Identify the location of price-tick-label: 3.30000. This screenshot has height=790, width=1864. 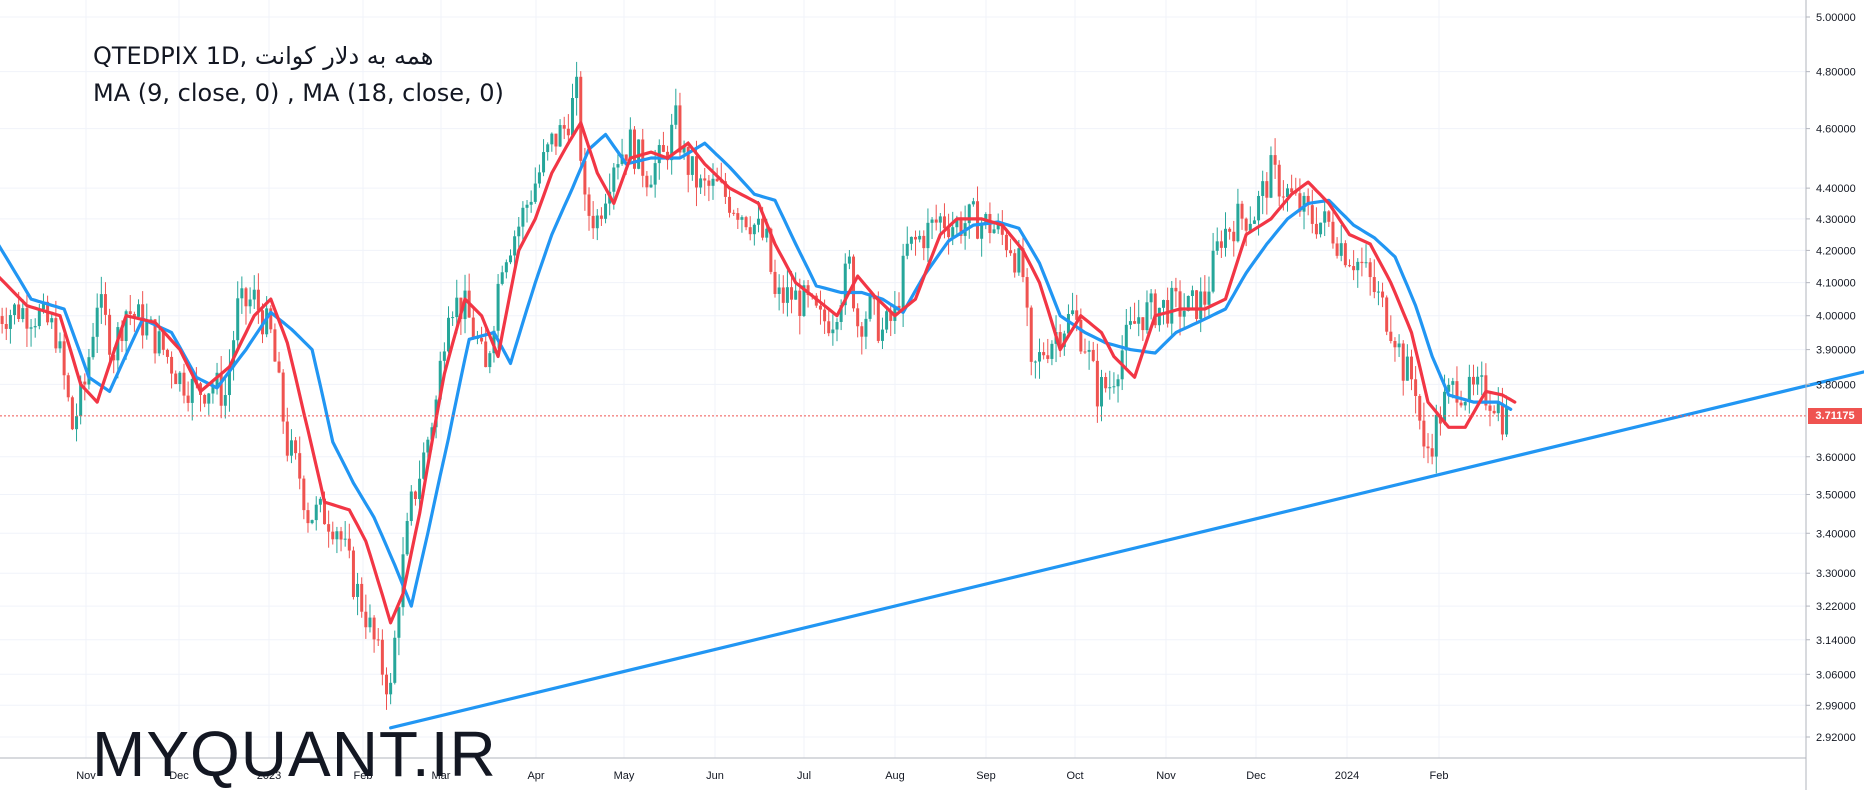
(1836, 574).